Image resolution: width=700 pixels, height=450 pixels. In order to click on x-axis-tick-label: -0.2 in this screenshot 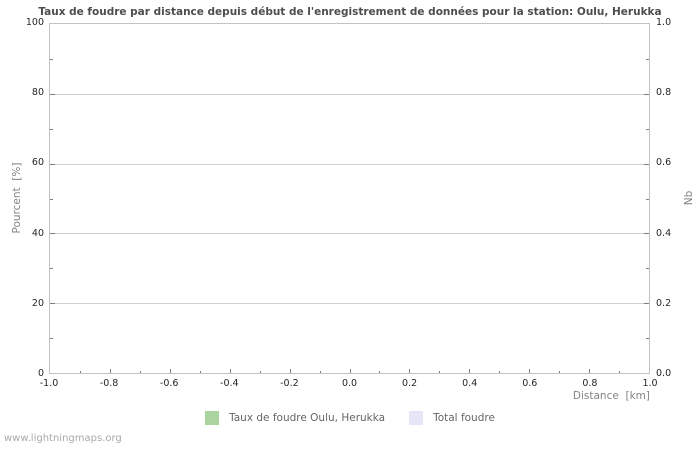, I will do `click(289, 383)`.